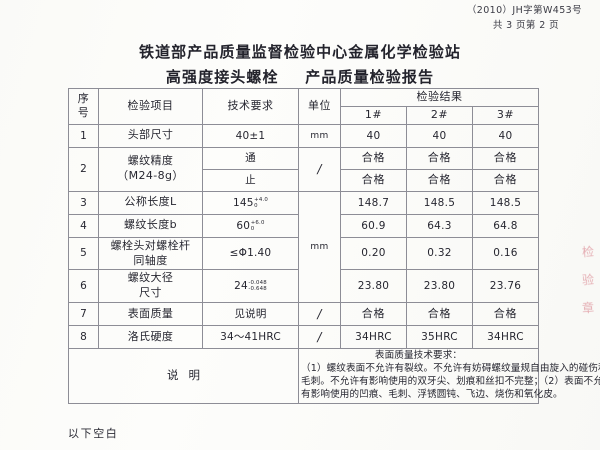  I want to click on notes-line-4: 有影响使用的凹痕、毛刺、浮锈圆钝、飞边、烧伤和氧化皮。, so click(432, 394).